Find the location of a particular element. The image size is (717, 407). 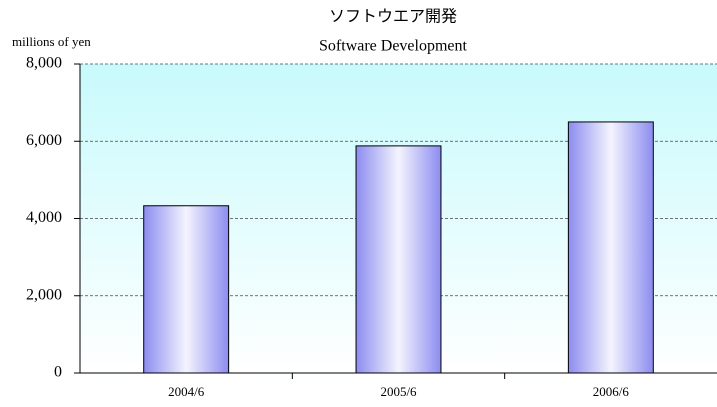

y-tick-label: 2,000 is located at coordinates (44, 294).